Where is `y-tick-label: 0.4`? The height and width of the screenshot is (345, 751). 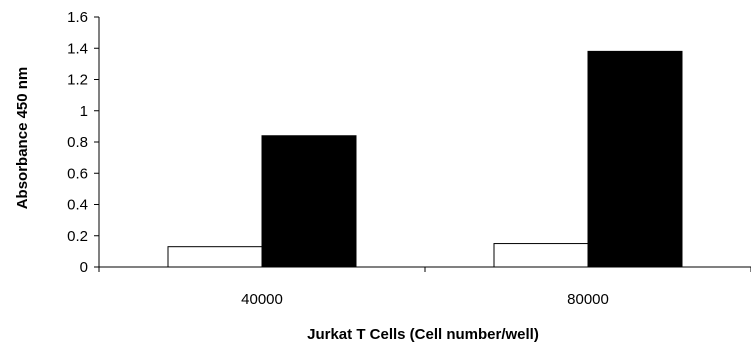
y-tick-label: 0.4 is located at coordinates (77, 205).